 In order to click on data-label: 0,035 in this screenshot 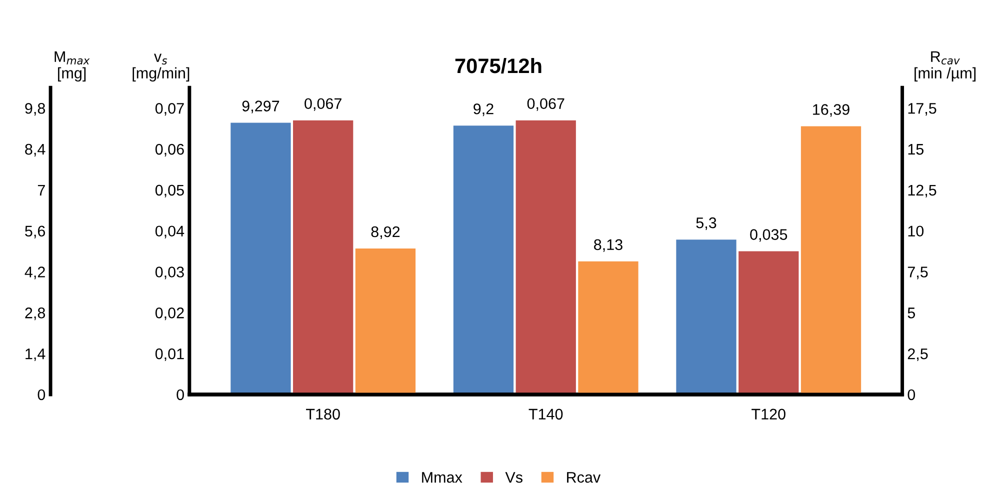, I will do `click(769, 235)`.